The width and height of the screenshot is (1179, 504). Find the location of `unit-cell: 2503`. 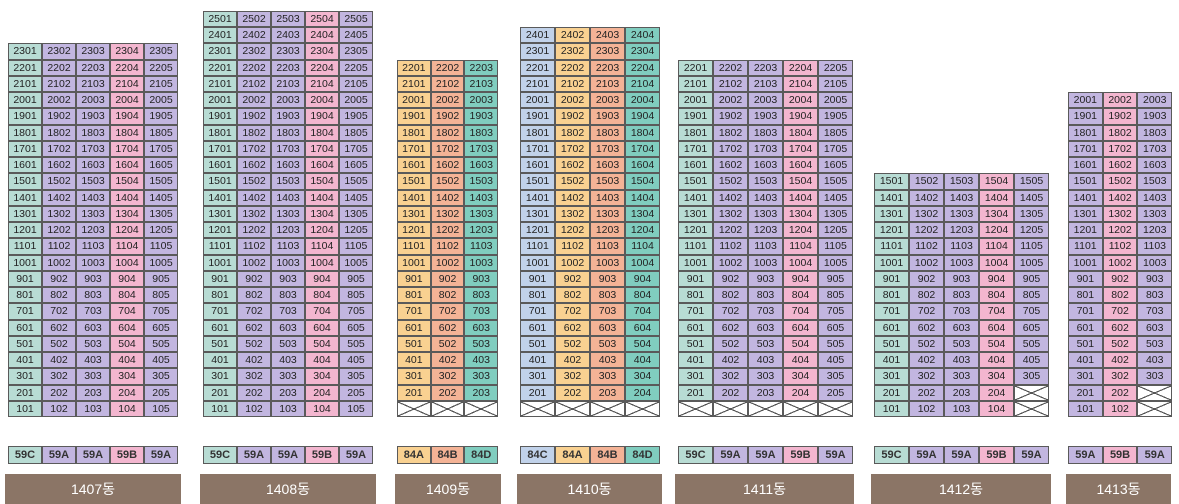

unit-cell: 2503 is located at coordinates (288, 18).